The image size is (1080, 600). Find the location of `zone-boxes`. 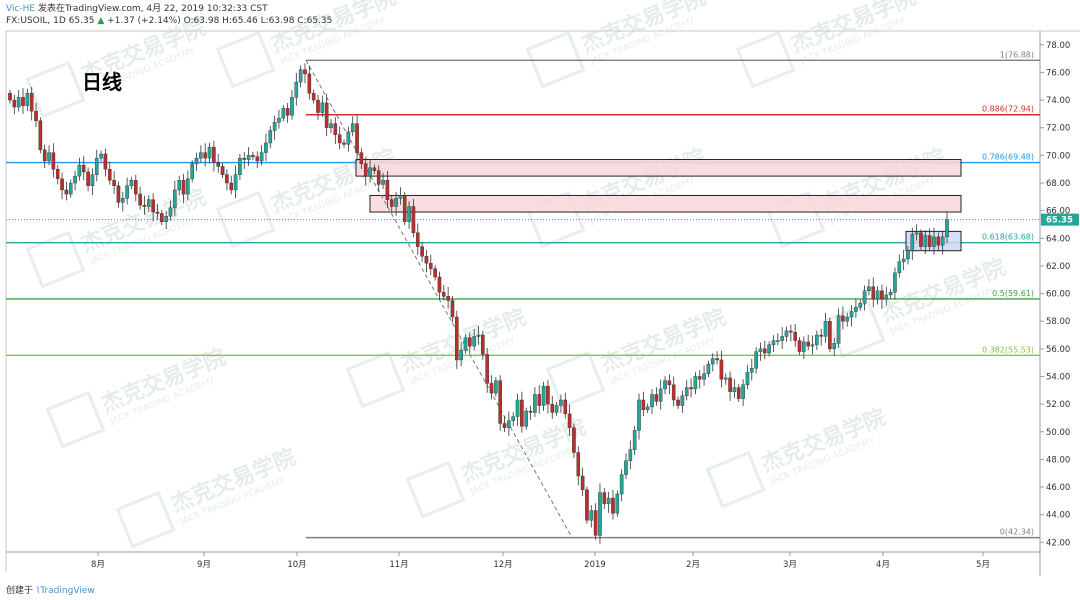

zone-boxes is located at coordinates (658, 205).